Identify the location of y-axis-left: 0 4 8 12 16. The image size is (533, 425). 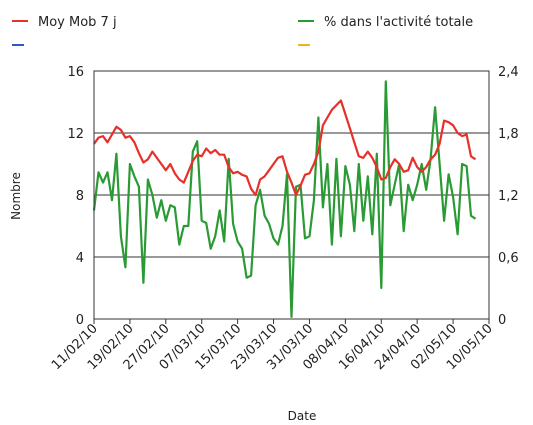
(75, 196).